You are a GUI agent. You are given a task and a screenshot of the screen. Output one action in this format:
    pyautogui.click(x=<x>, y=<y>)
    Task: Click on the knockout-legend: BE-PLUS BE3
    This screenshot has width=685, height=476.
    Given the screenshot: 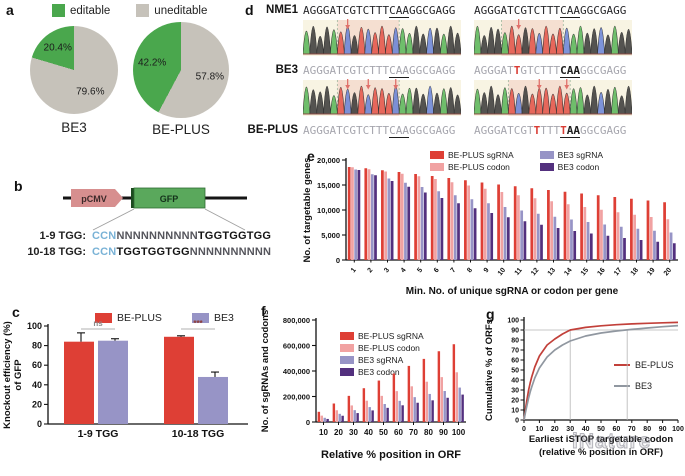 What is the action you would take?
    pyautogui.click(x=164, y=318)
    